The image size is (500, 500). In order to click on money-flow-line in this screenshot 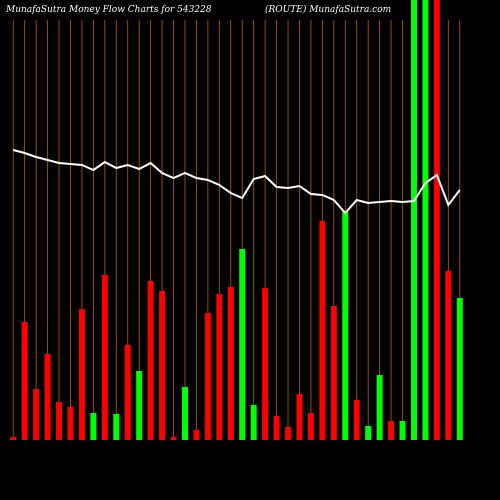, I will do `click(236, 182)`.